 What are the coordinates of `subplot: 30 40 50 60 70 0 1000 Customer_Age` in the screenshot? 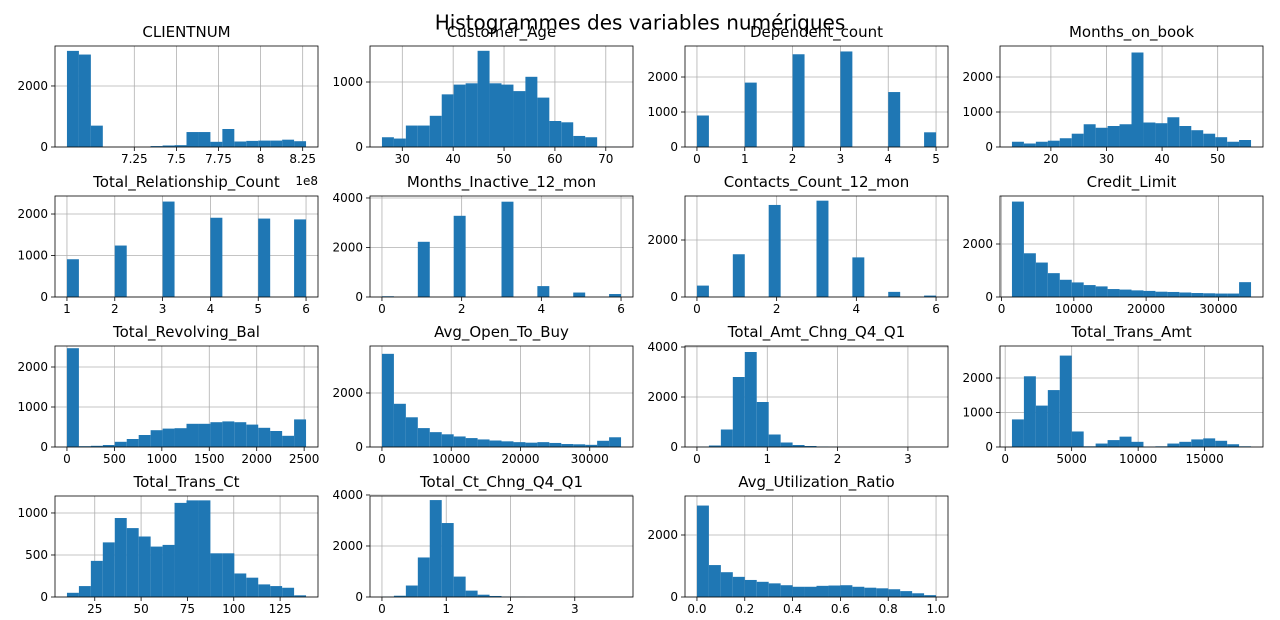 It's located at (483, 94).